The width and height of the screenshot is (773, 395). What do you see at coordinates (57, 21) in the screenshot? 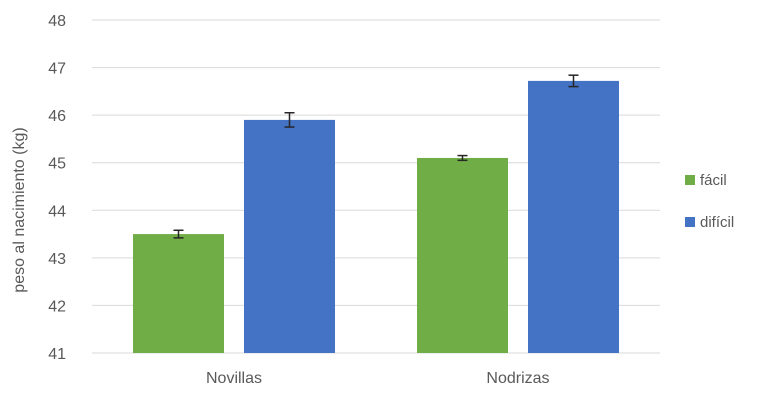
I see `y-tick-label: 48` at bounding box center [57, 21].